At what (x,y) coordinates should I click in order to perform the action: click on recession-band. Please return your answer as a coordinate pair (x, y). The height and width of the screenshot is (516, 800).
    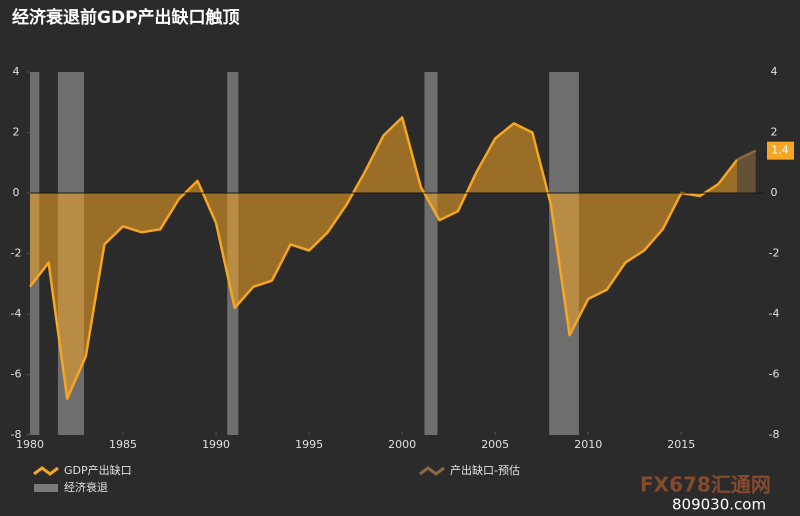
    Looking at the image, I should click on (431, 253).